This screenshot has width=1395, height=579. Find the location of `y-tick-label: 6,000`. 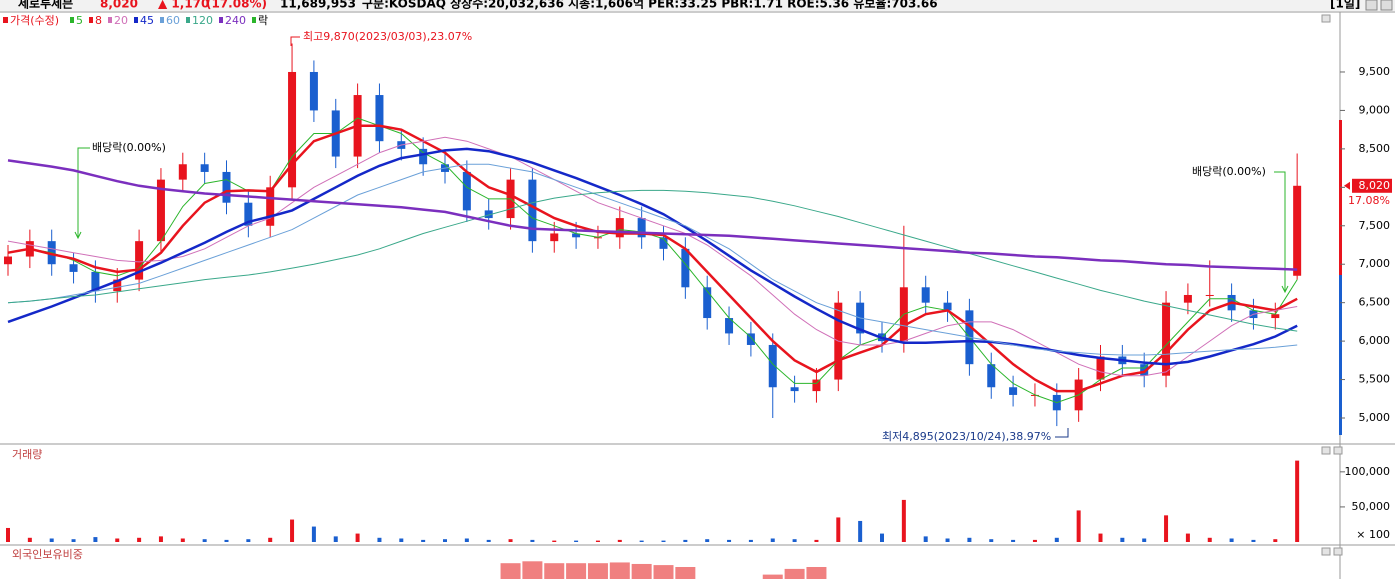

y-tick-label: 6,000 is located at coordinates (1375, 340).